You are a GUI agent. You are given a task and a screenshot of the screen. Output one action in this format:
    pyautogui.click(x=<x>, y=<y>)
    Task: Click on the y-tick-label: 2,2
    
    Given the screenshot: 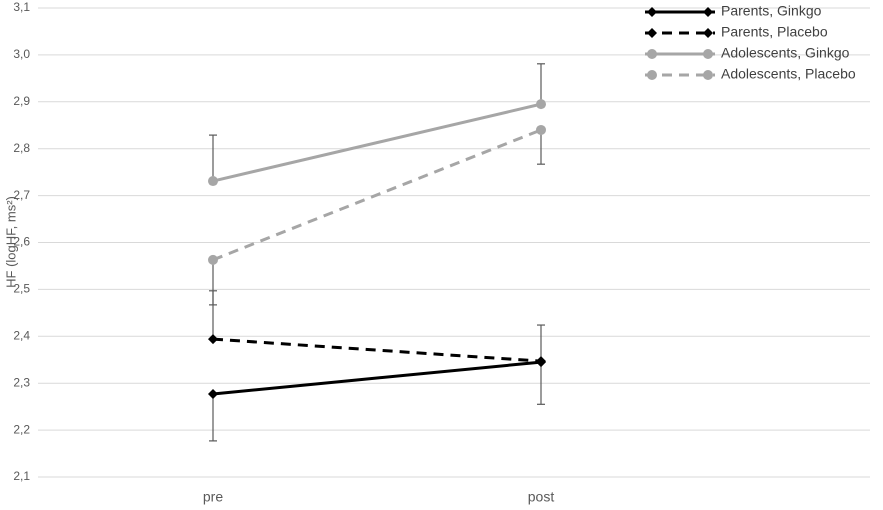 What is the action you would take?
    pyautogui.click(x=21, y=429)
    